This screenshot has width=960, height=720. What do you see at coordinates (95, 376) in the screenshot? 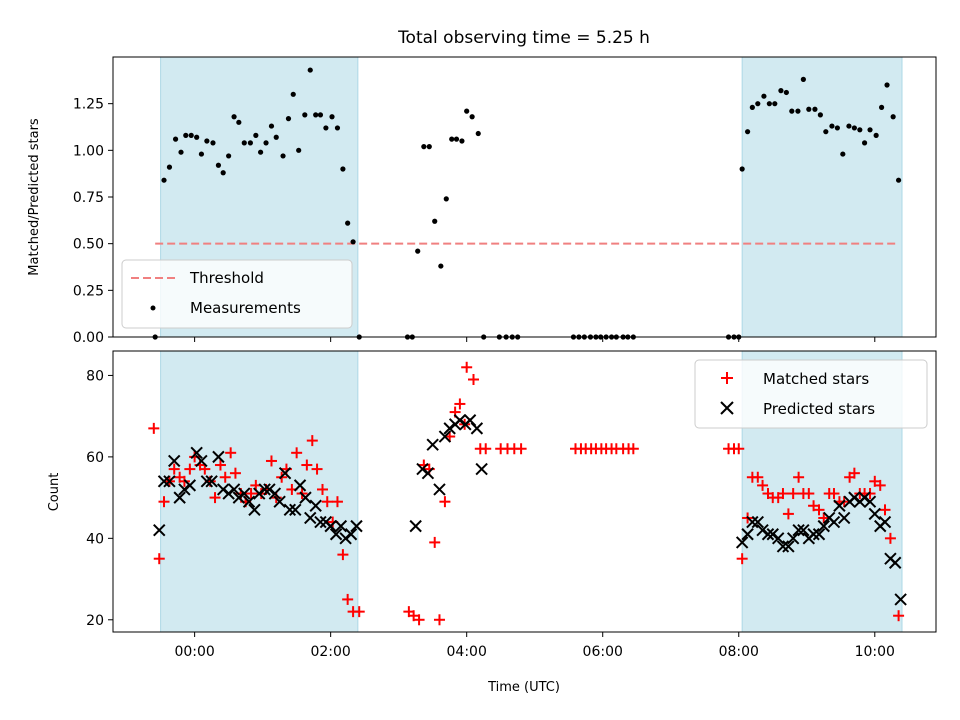
I see `y-tick-label: 80` at bounding box center [95, 376].